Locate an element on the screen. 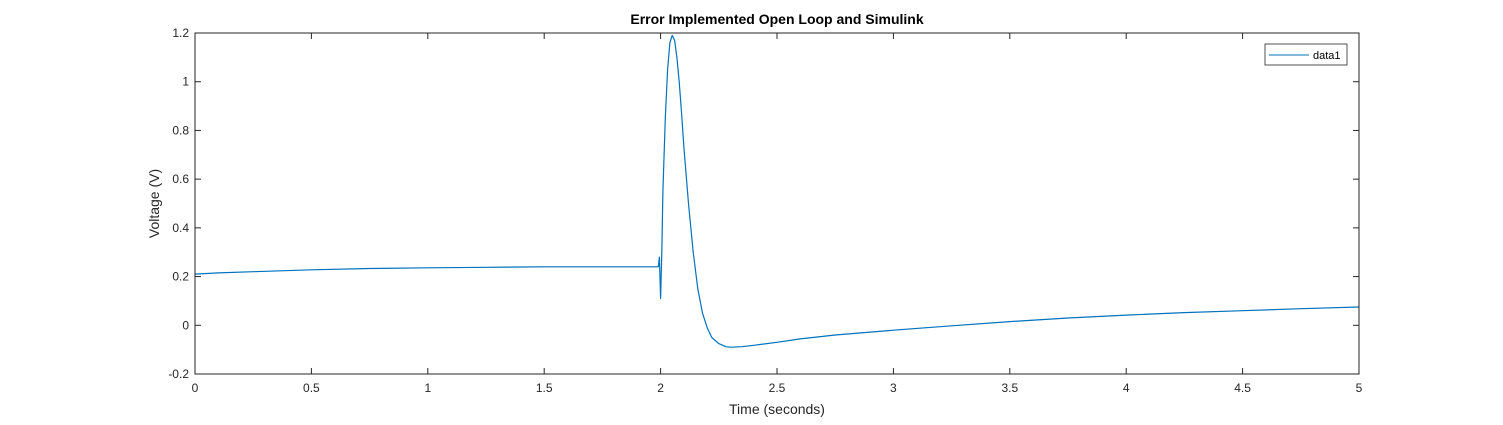  y-tick-label: 0.4 is located at coordinates (180, 228).